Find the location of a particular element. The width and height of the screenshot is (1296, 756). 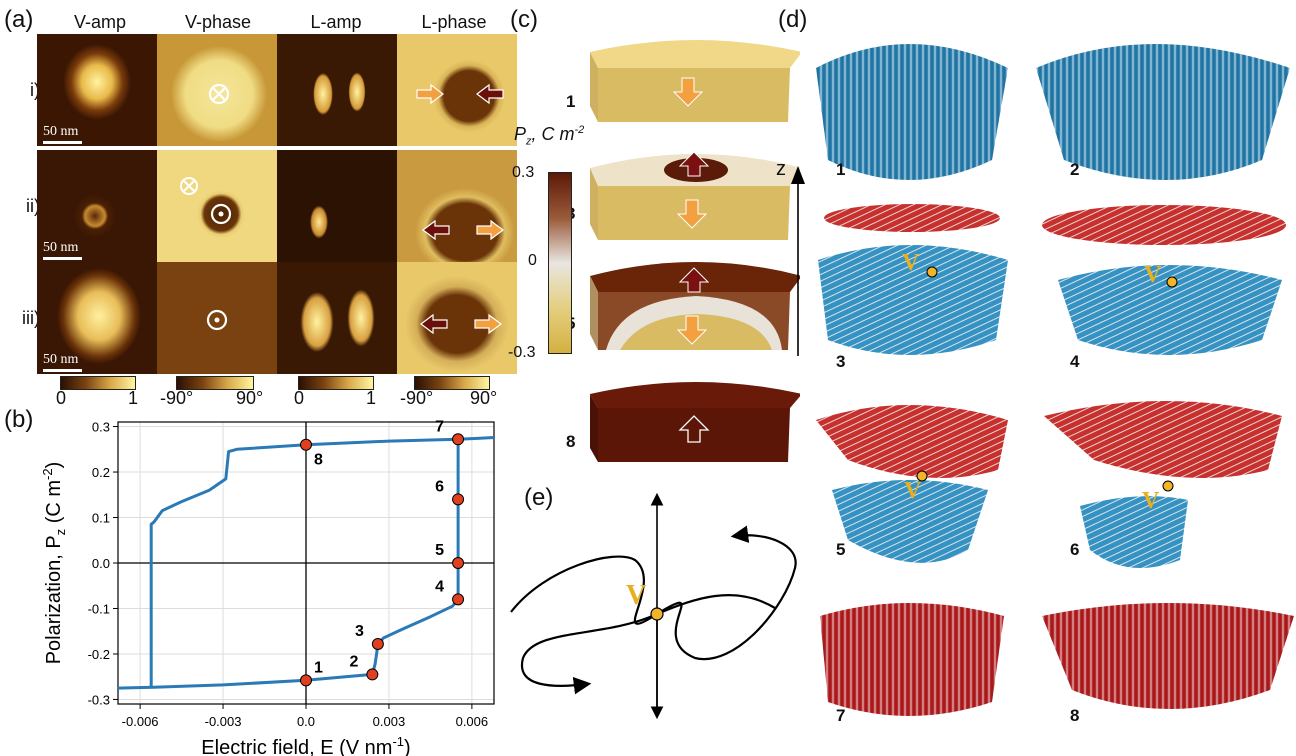

frame-1-render is located at coordinates (912, 112).